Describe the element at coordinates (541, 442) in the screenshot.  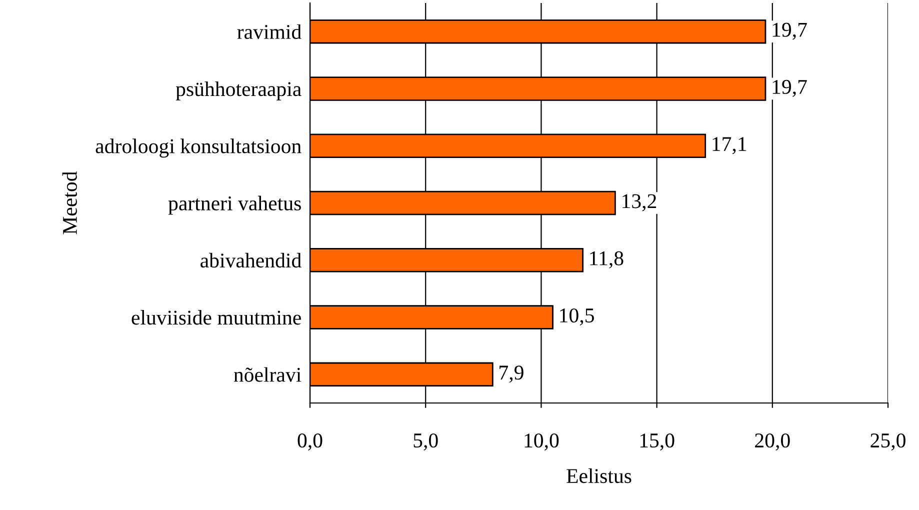
I see `x-tick-label: 10,0` at that location.